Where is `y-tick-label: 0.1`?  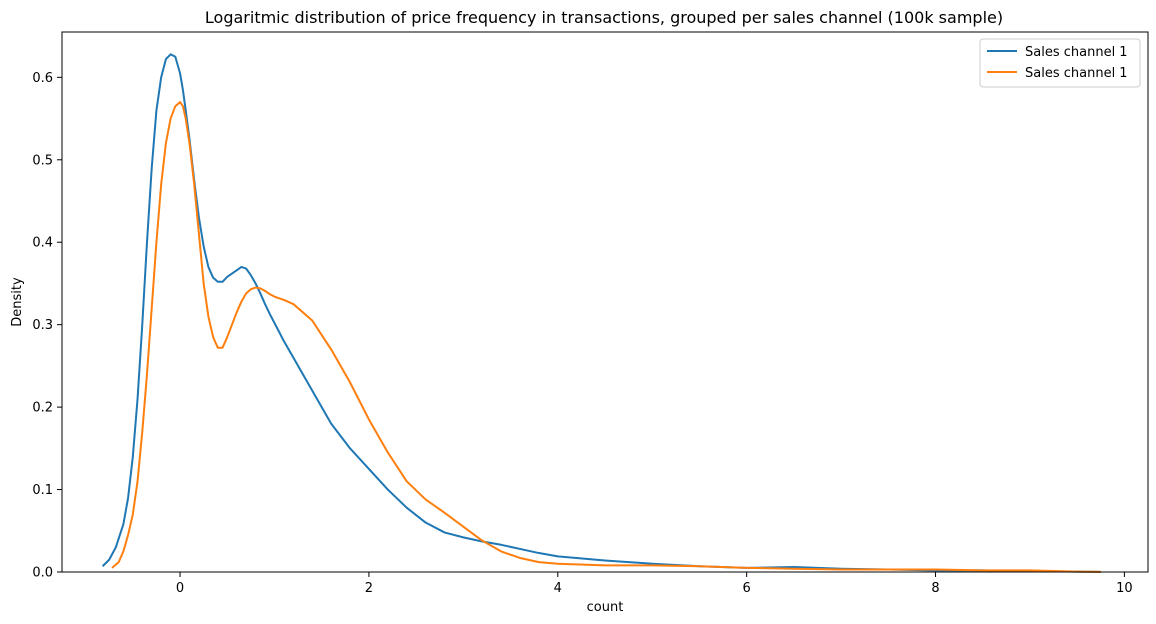
y-tick-label: 0.1 is located at coordinates (42, 490).